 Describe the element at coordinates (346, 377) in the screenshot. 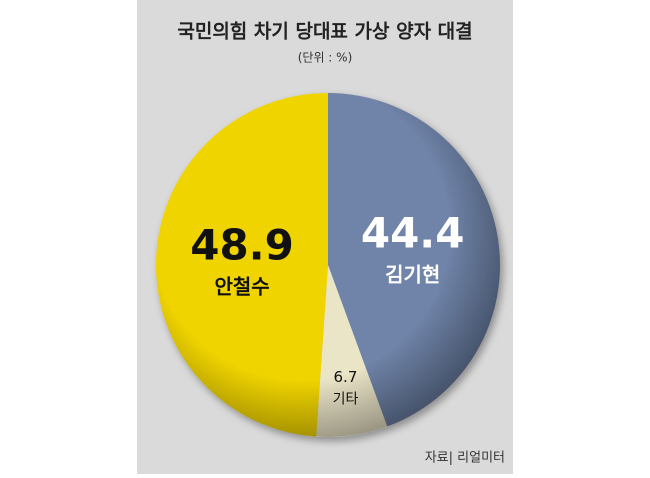

I see `value-label: 6.7` at that location.